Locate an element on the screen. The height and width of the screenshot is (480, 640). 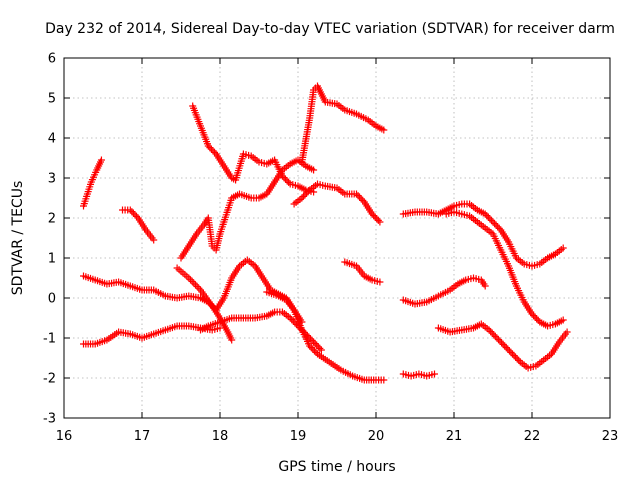
series-s16 is located at coordinates (444, 291).